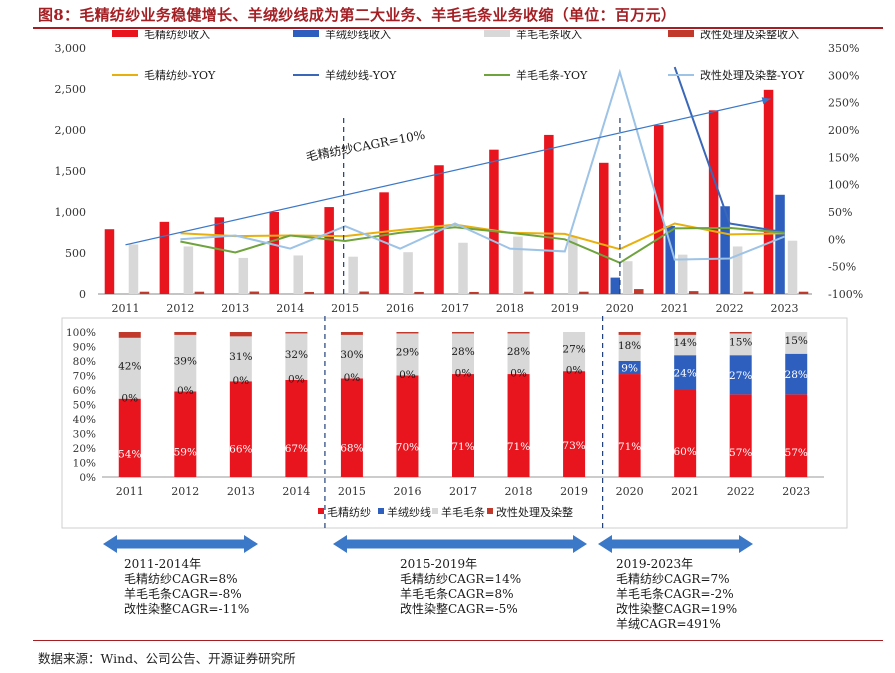 The image size is (895, 673). I want to click on period-1-arrow, so click(180, 544).